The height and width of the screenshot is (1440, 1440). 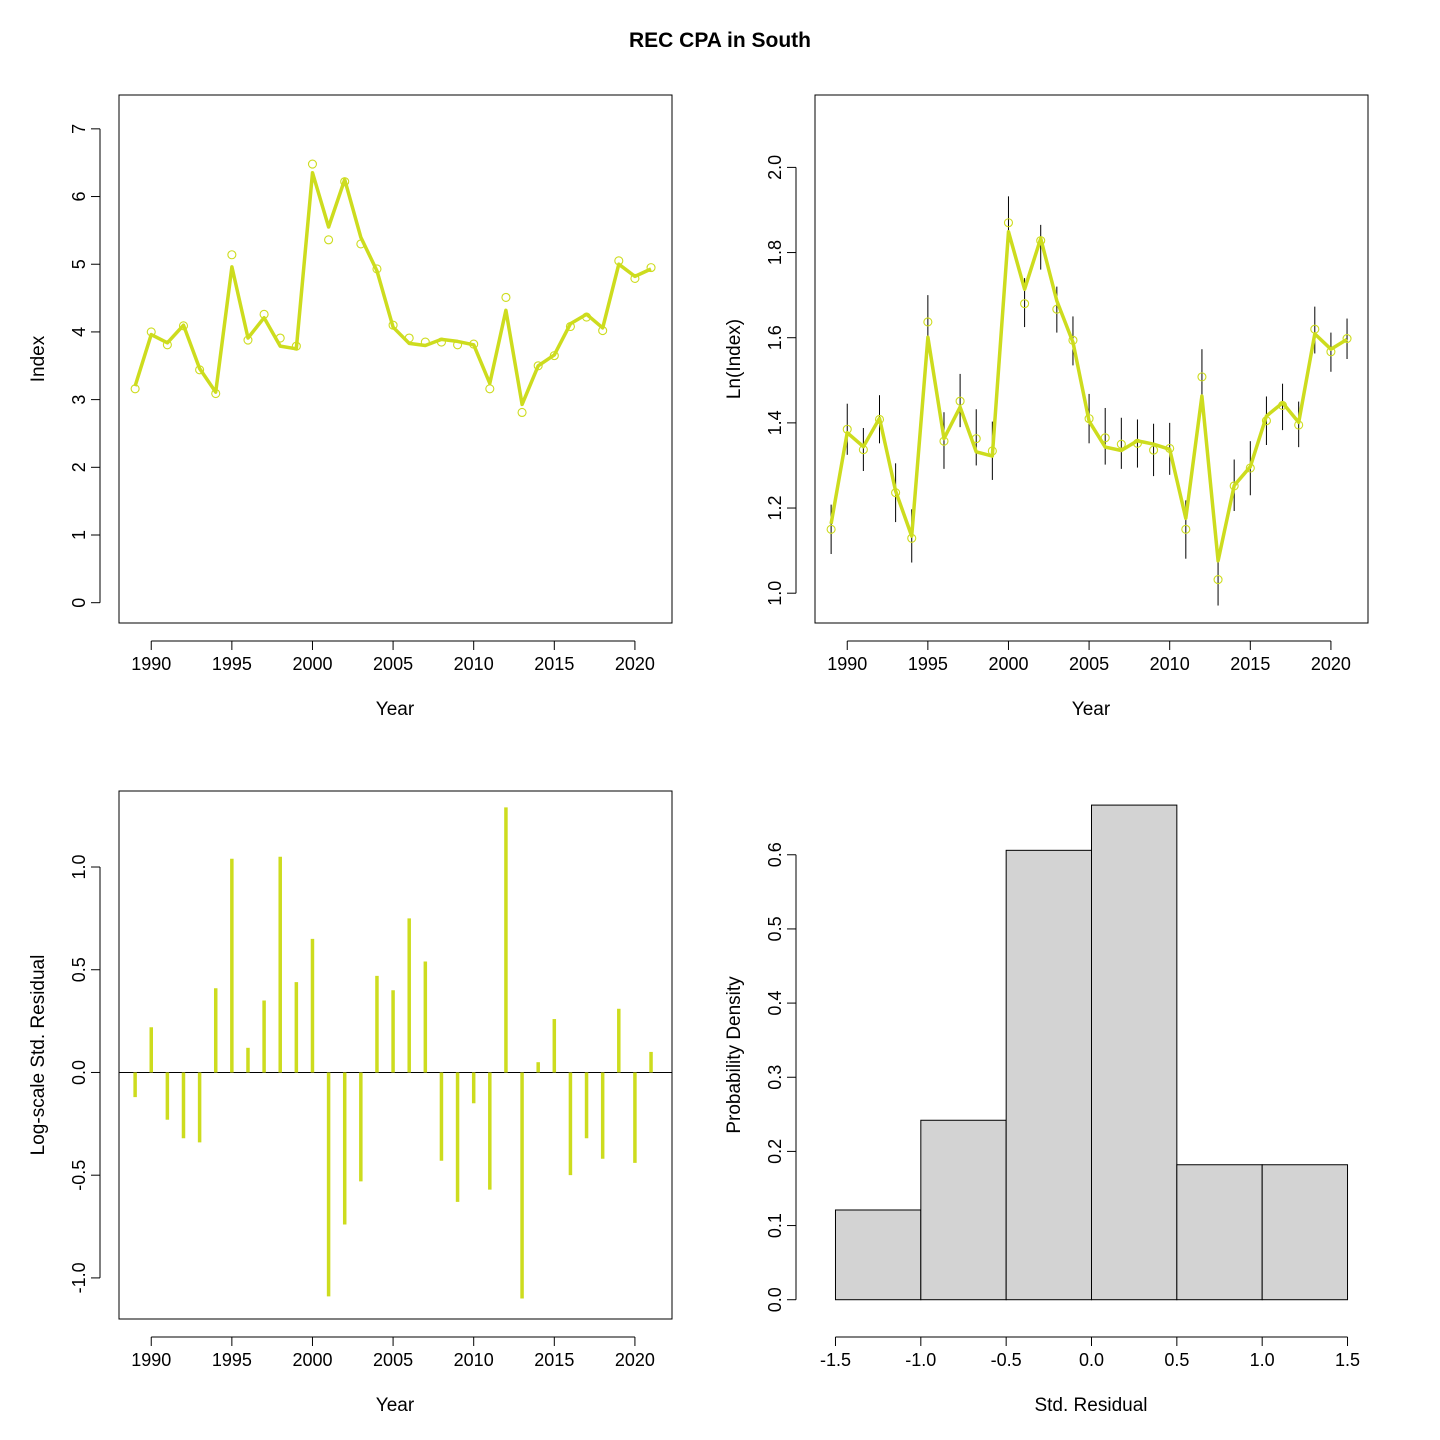 What do you see at coordinates (775, 928) in the screenshot?
I see `y-tick-label: 0.5` at bounding box center [775, 928].